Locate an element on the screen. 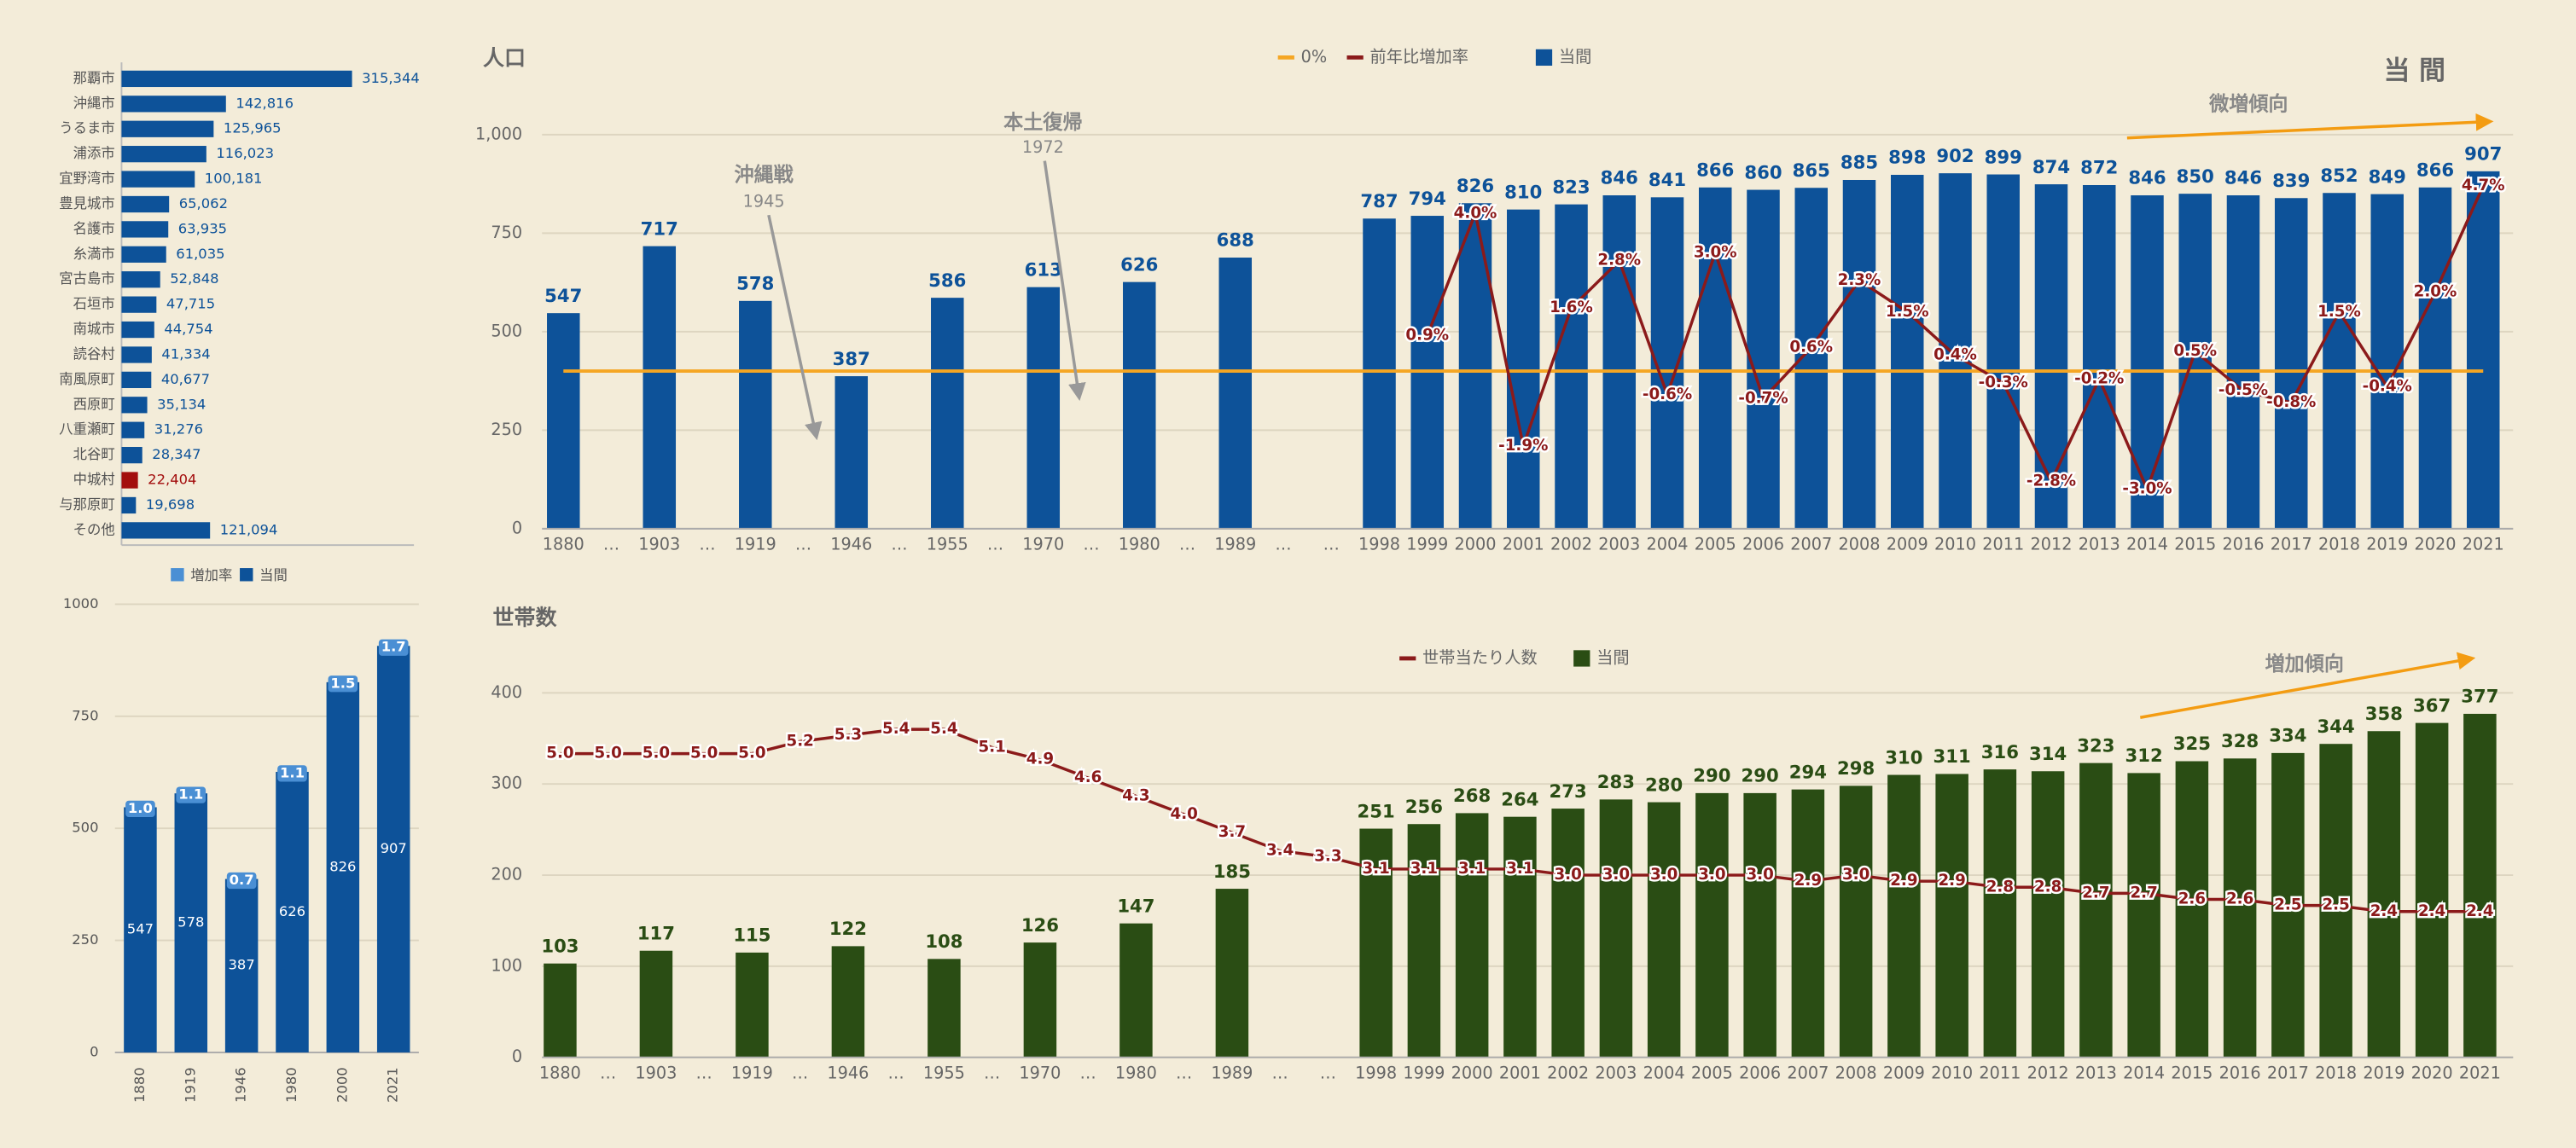  bar-value-label: 810 is located at coordinates (1523, 191).